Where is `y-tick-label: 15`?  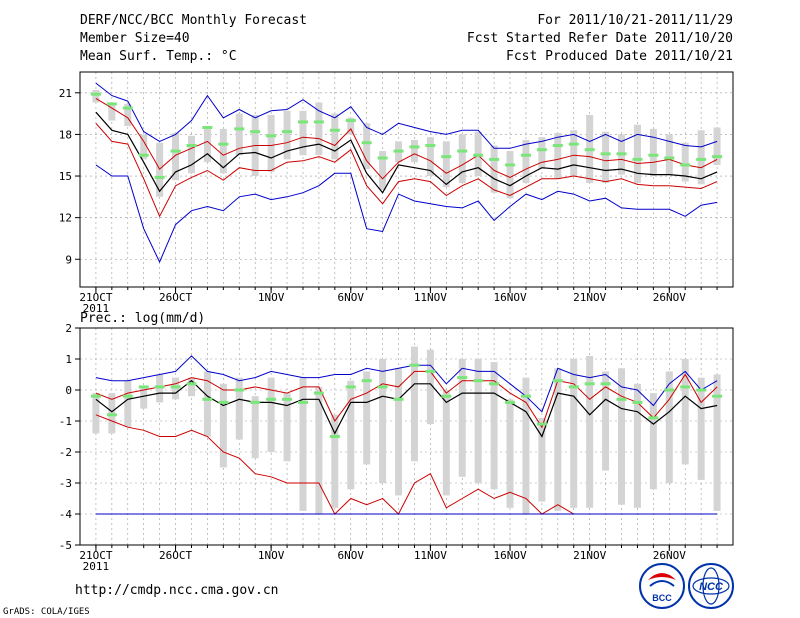
y-tick-label: 15 is located at coordinates (65, 176).